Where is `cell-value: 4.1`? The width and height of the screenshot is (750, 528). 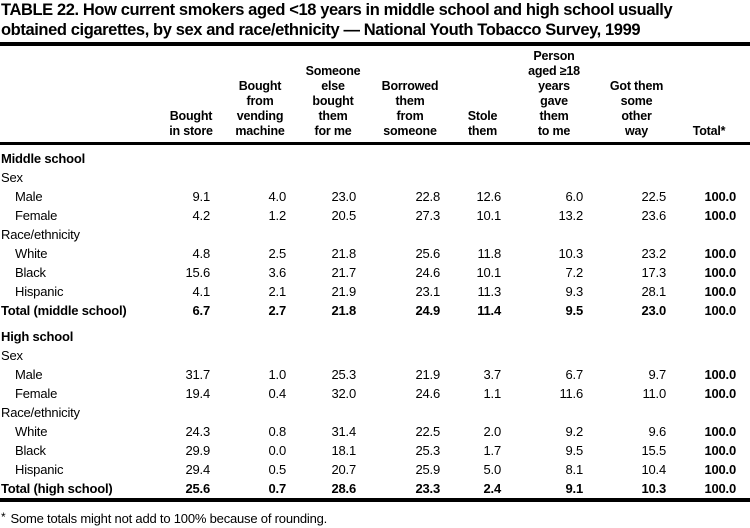 cell-value: 4.1 is located at coordinates (201, 291).